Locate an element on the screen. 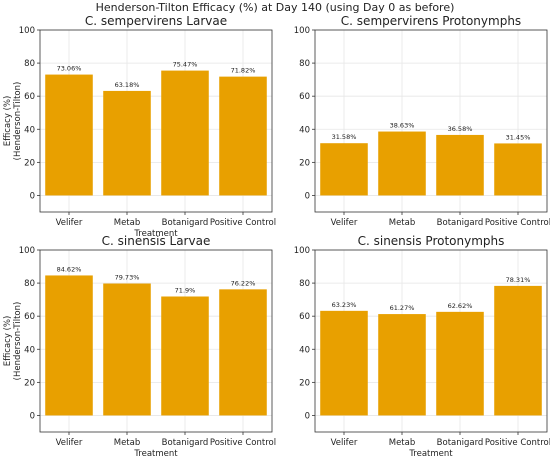 This screenshot has width=550, height=470. bar-value-label: 38.63% is located at coordinates (402, 126).